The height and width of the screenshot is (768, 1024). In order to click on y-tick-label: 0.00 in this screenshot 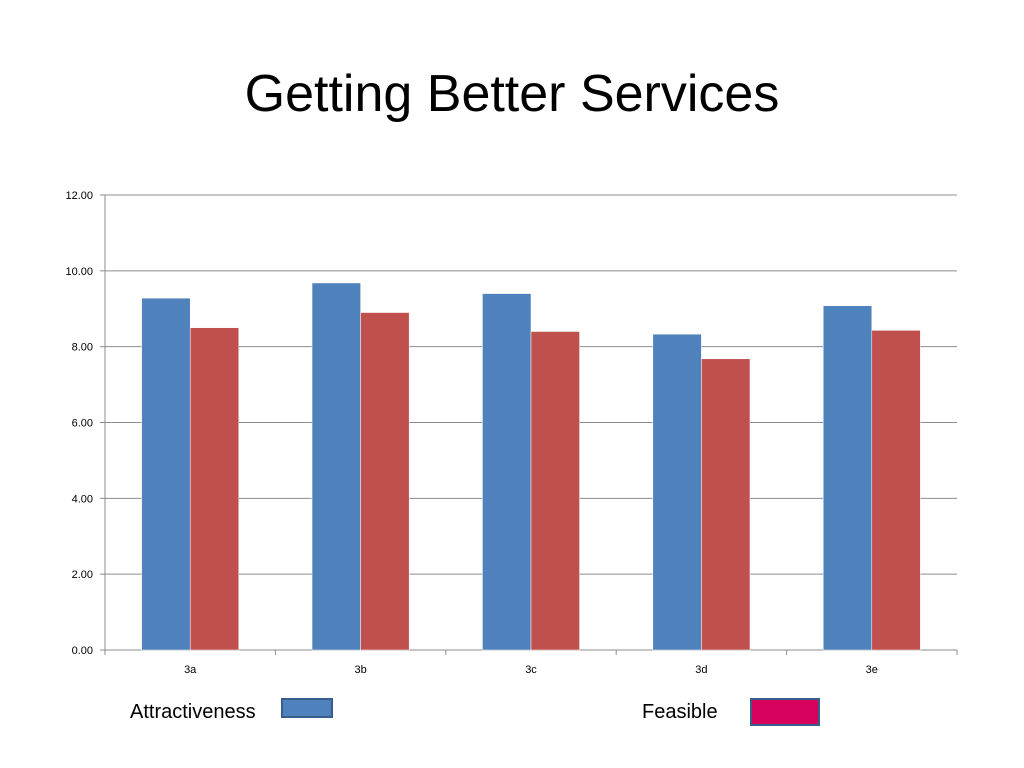, I will do `click(82, 651)`.